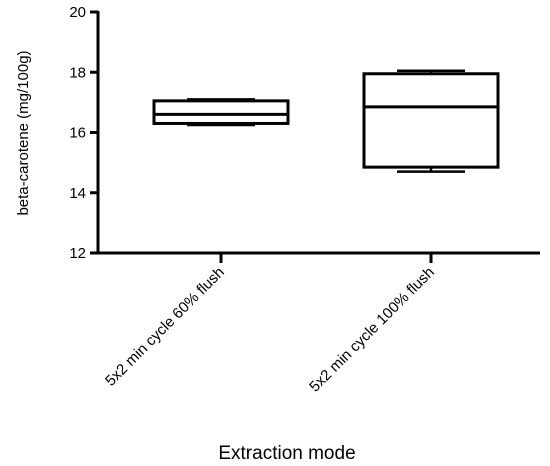 The height and width of the screenshot is (466, 550). Describe the element at coordinates (286, 453) in the screenshot. I see `x-axis-title: Extraction mode` at that location.